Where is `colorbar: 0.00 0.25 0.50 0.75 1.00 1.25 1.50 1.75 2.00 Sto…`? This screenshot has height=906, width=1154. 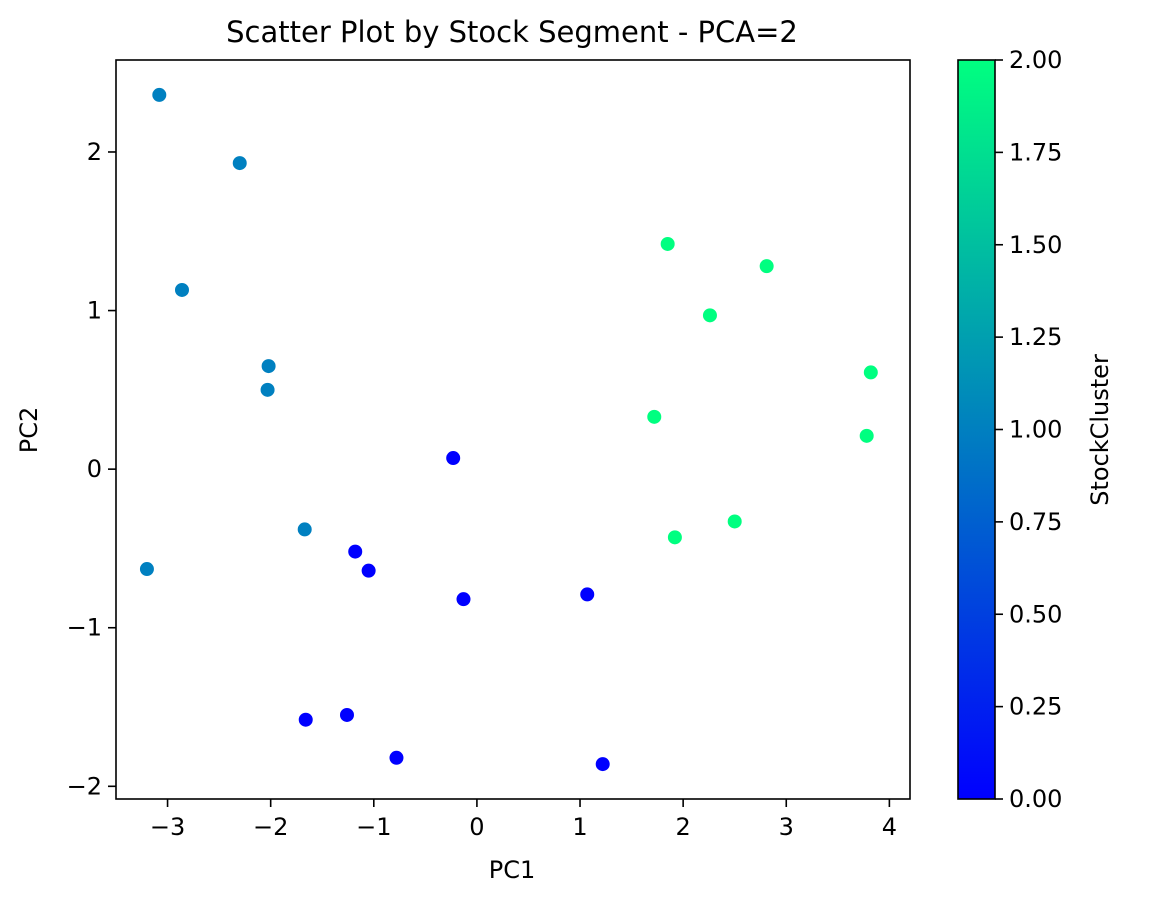 colorbar: 0.00 0.25 0.50 0.75 1.00 1.25 1.50 1.75 2.00 Sto… is located at coordinates (1035, 429).